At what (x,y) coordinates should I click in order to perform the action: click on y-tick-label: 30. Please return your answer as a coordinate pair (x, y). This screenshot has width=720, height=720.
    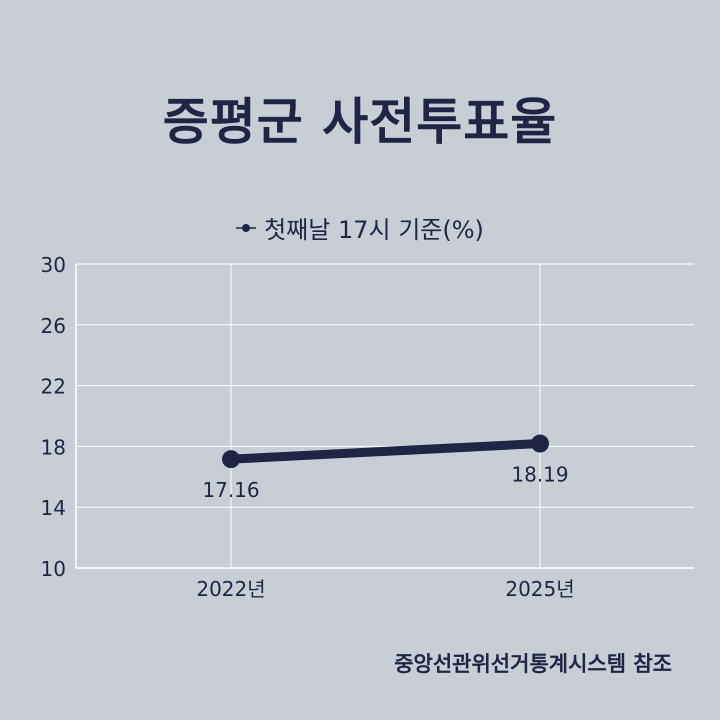
    Looking at the image, I should click on (53, 265).